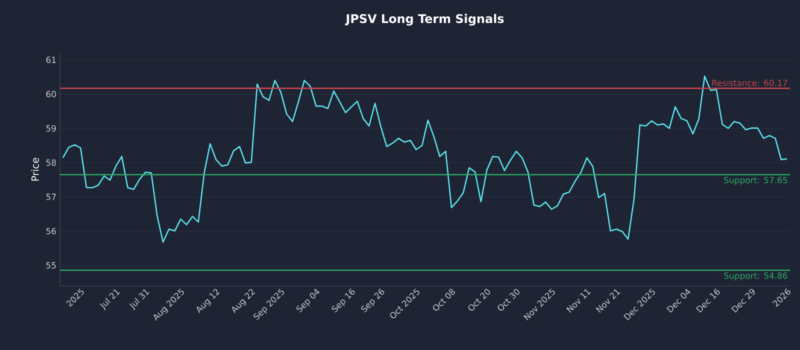  I want to click on y-axis-title: Price, so click(35, 169).